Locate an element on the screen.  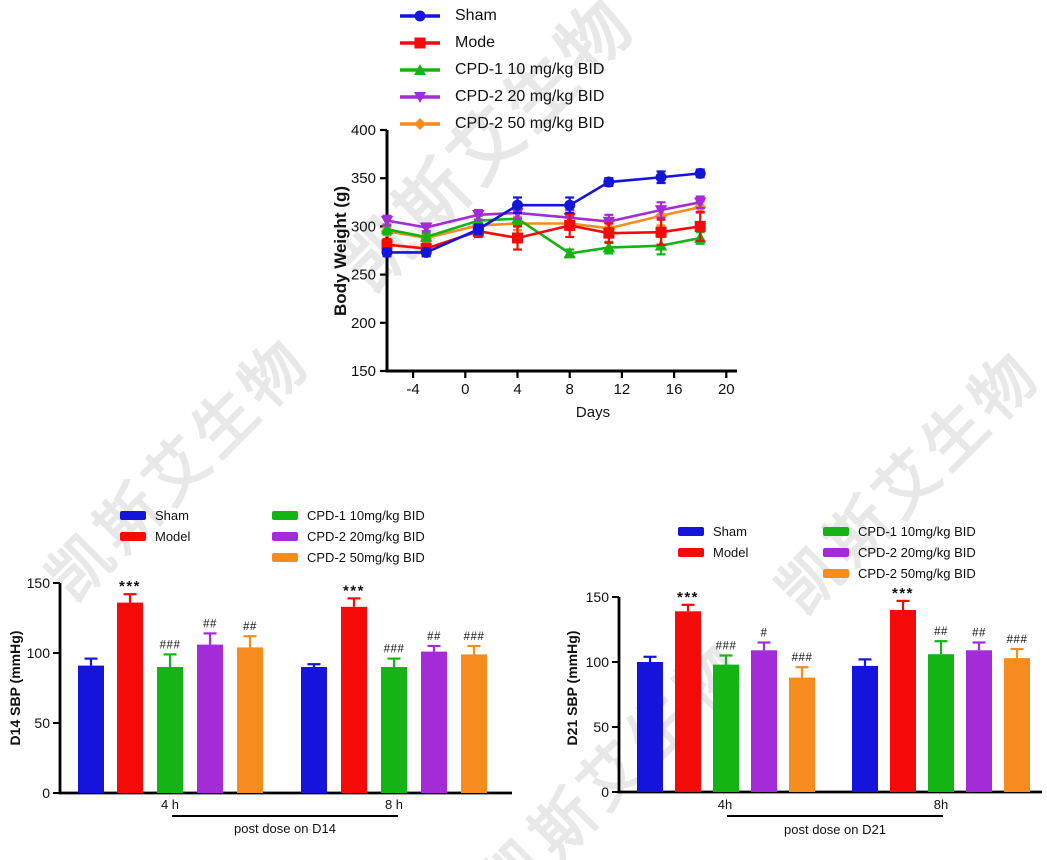
x-tick-label: 12 is located at coordinates (622, 389).